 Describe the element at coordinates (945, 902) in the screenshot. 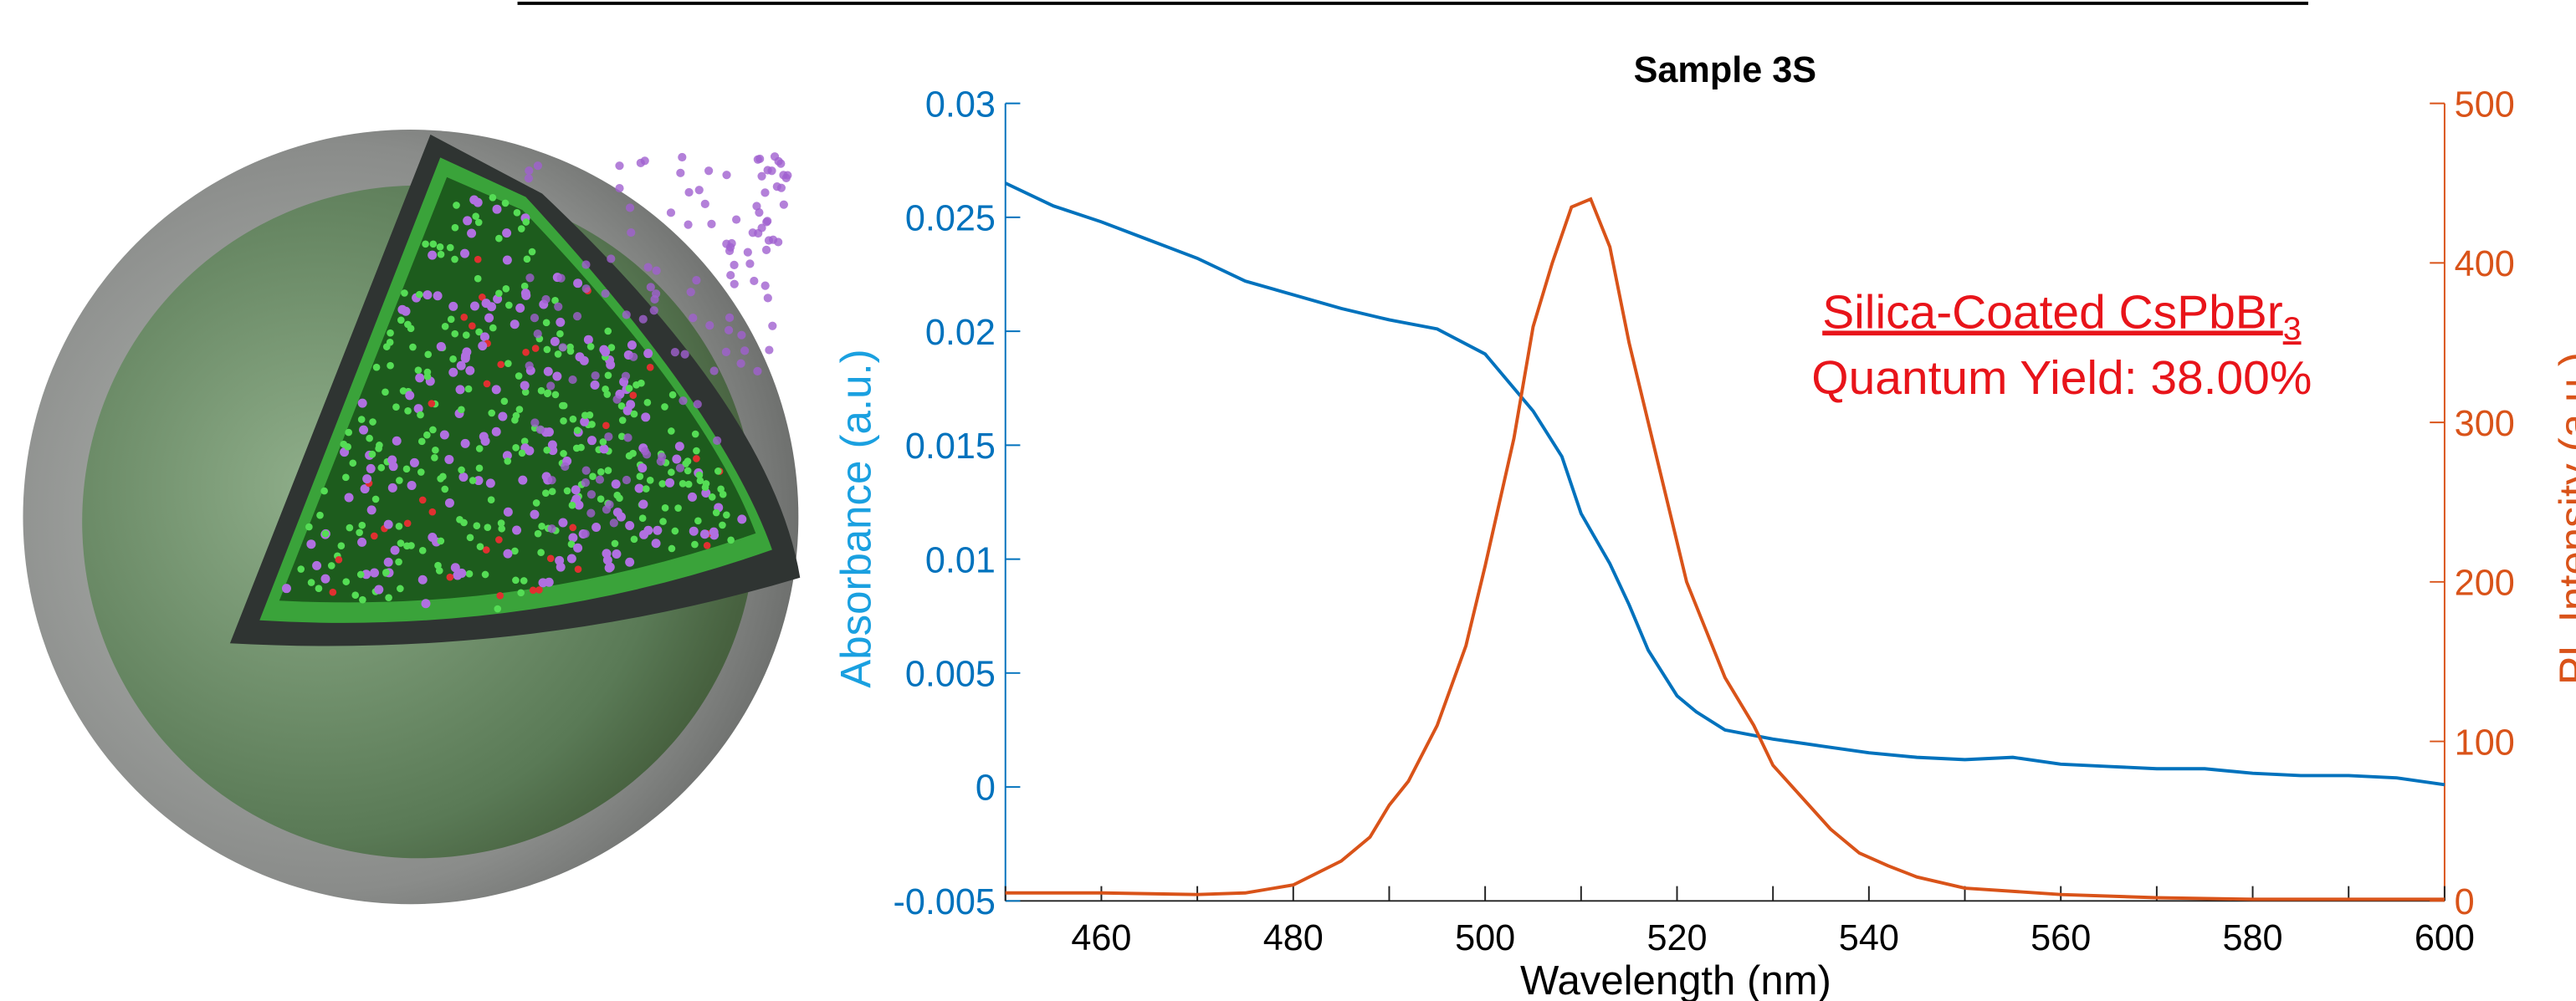

I see `y-tick-label: -0.005` at that location.